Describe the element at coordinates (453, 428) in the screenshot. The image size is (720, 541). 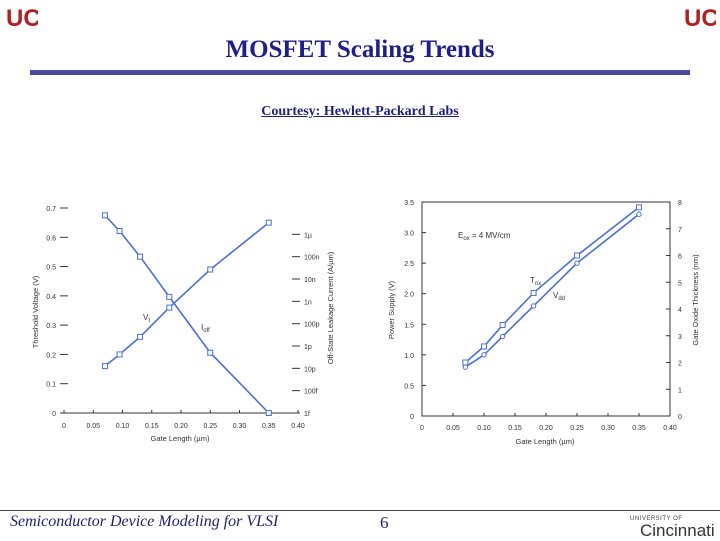
I see `right-x-tick-label: 0.05` at that location.